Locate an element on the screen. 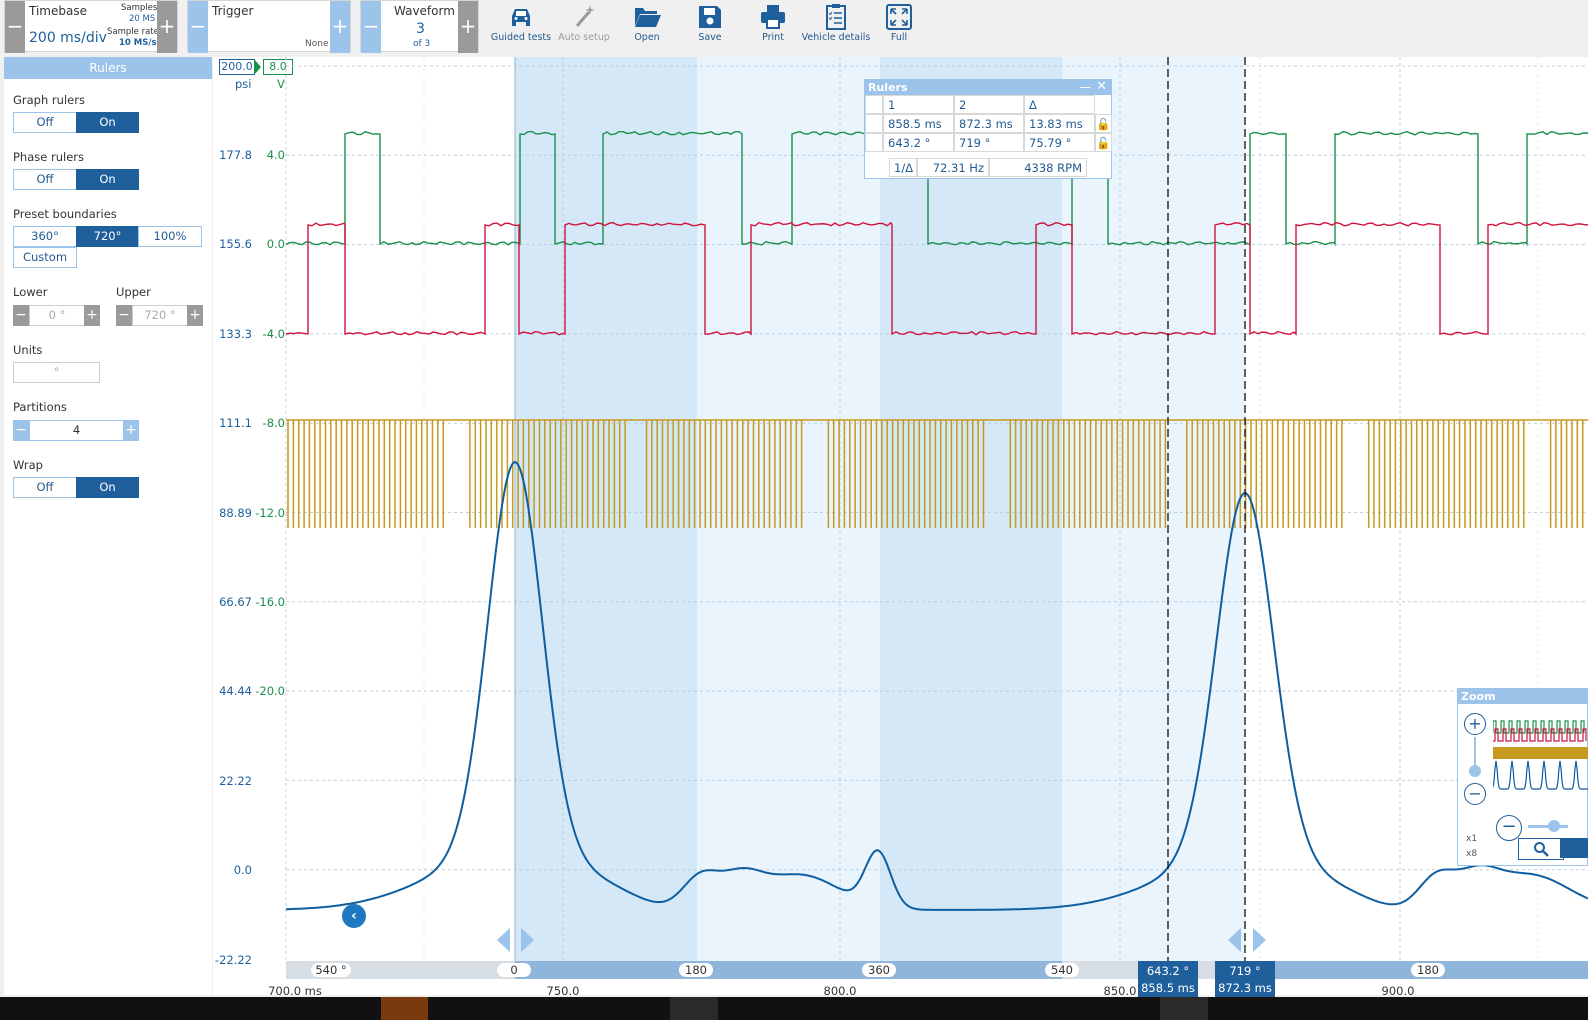 This screenshot has width=1588, height=1020. voltage-scale-max: 8.0 is located at coordinates (278, 67).